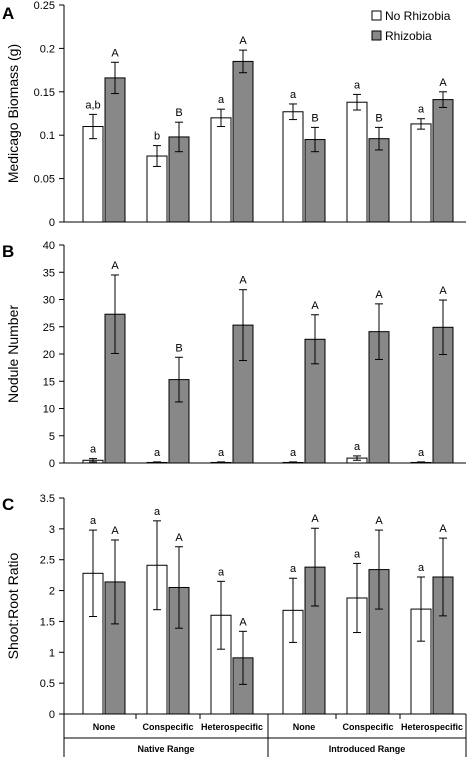 The width and height of the screenshot is (474, 757). What do you see at coordinates (49, 273) in the screenshot?
I see `y-tick-label: 35` at bounding box center [49, 273].